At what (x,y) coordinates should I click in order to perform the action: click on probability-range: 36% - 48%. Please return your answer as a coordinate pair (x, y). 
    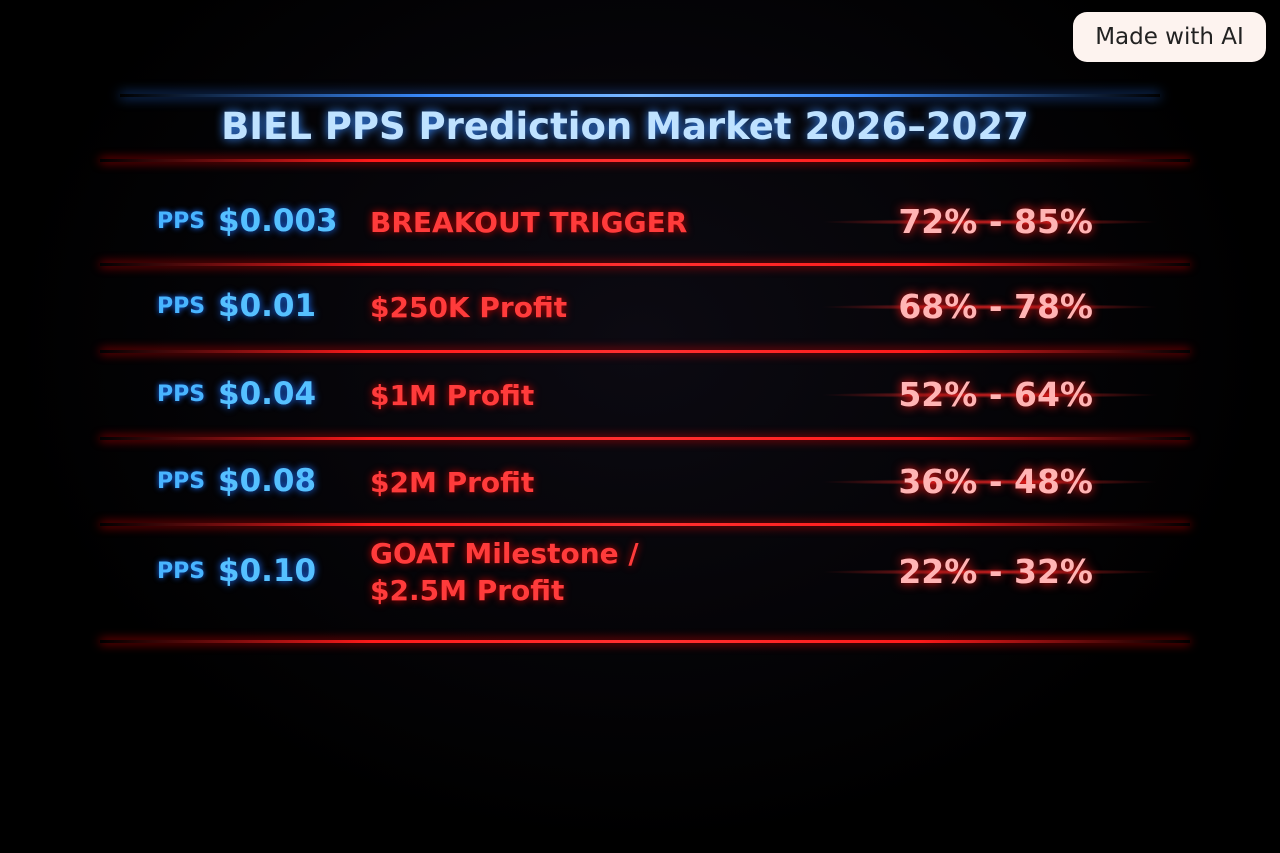
    Looking at the image, I should click on (995, 481).